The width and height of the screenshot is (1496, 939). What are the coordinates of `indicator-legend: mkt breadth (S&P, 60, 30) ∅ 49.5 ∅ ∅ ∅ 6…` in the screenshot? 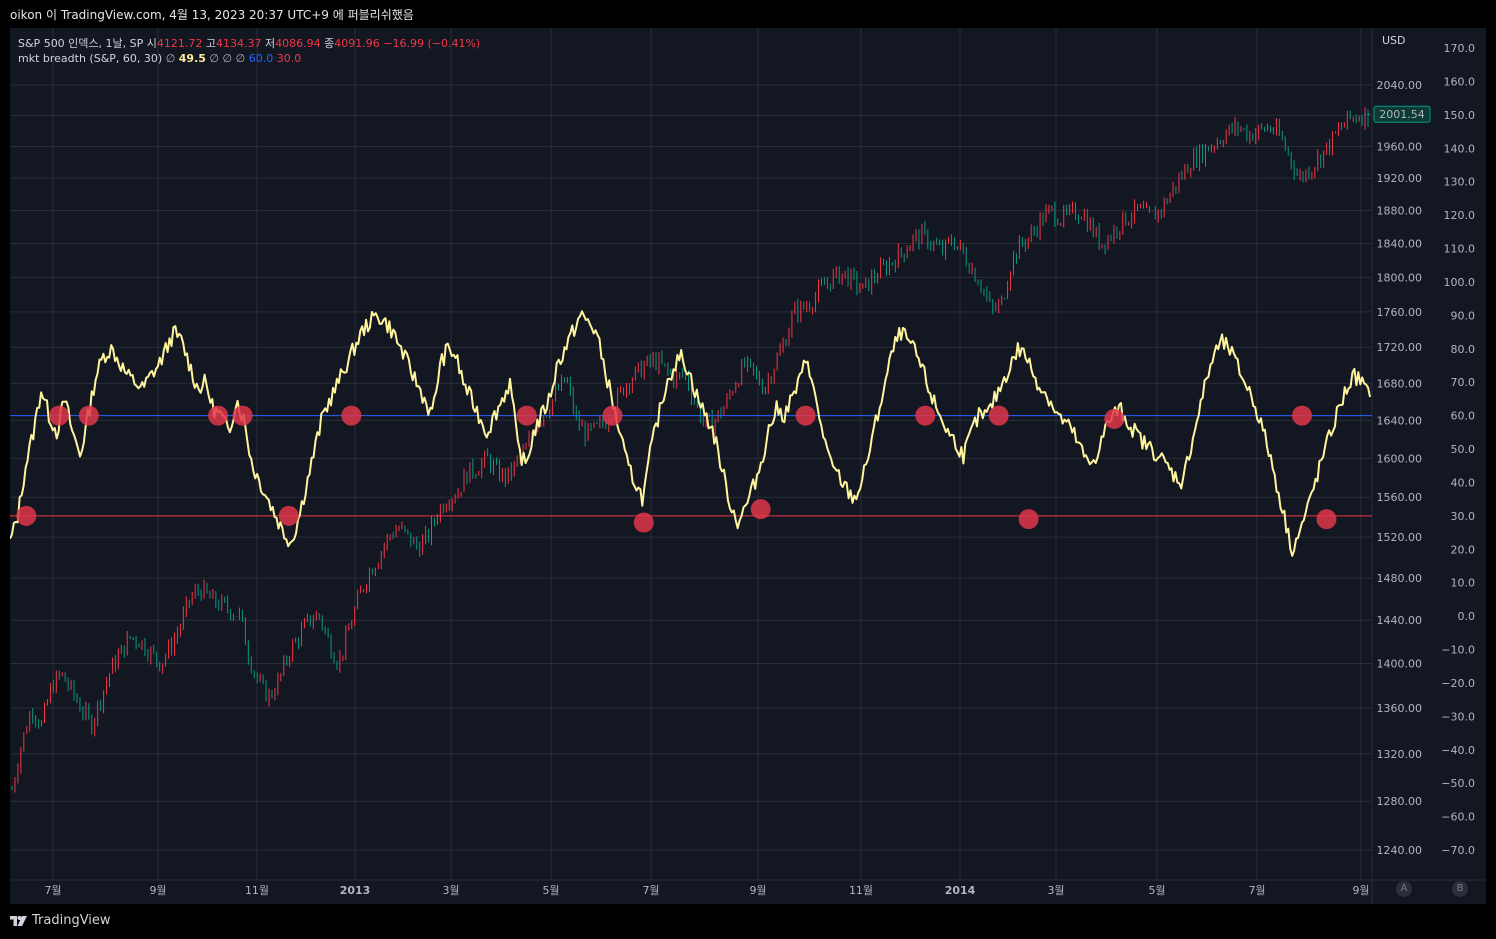 It's located at (159, 58).